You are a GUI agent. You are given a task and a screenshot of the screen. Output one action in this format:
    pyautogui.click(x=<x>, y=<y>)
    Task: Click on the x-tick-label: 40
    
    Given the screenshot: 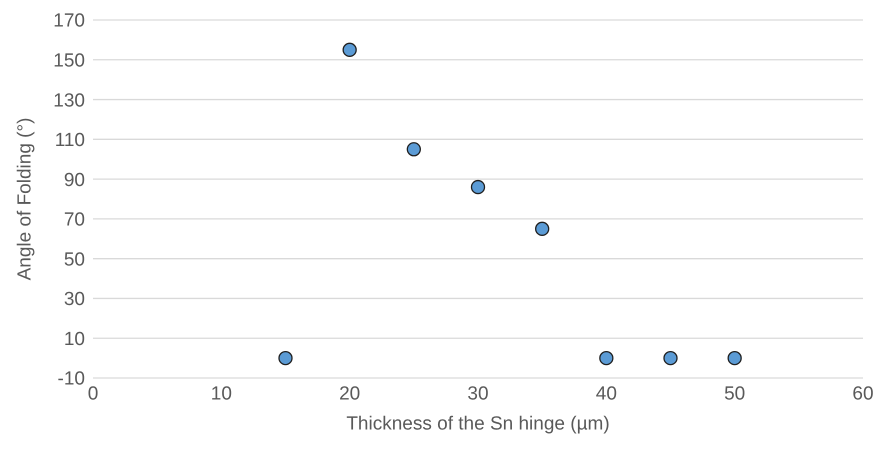 What is the action you would take?
    pyautogui.click(x=606, y=393)
    